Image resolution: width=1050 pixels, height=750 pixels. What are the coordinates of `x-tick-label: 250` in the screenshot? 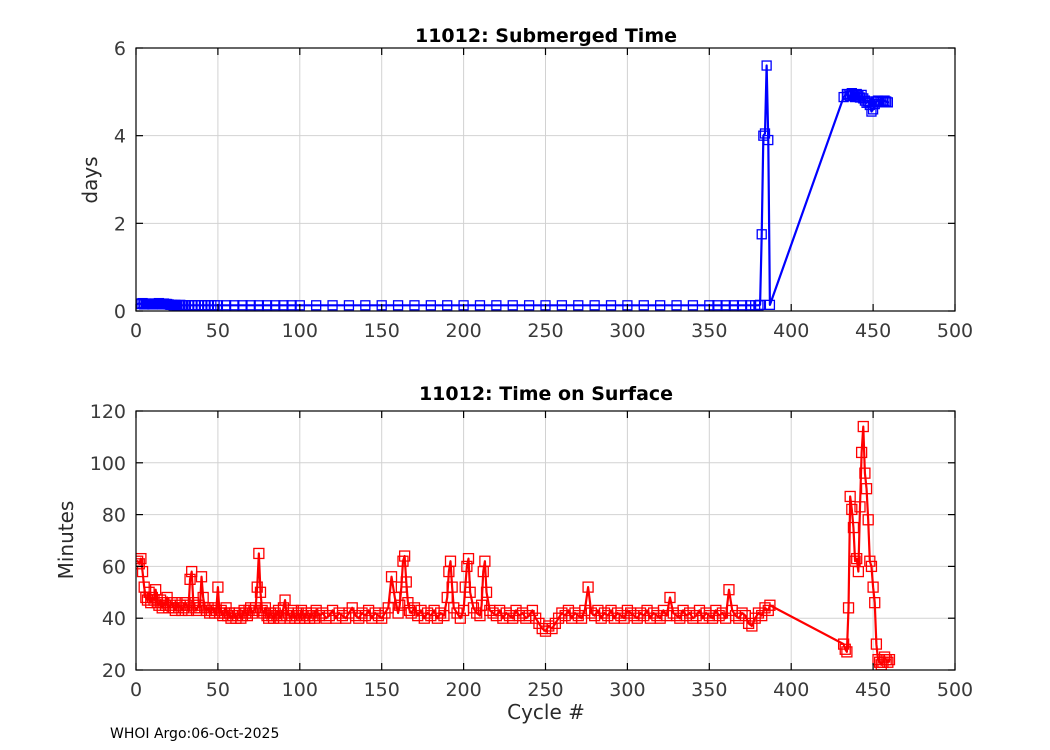 It's located at (545, 331).